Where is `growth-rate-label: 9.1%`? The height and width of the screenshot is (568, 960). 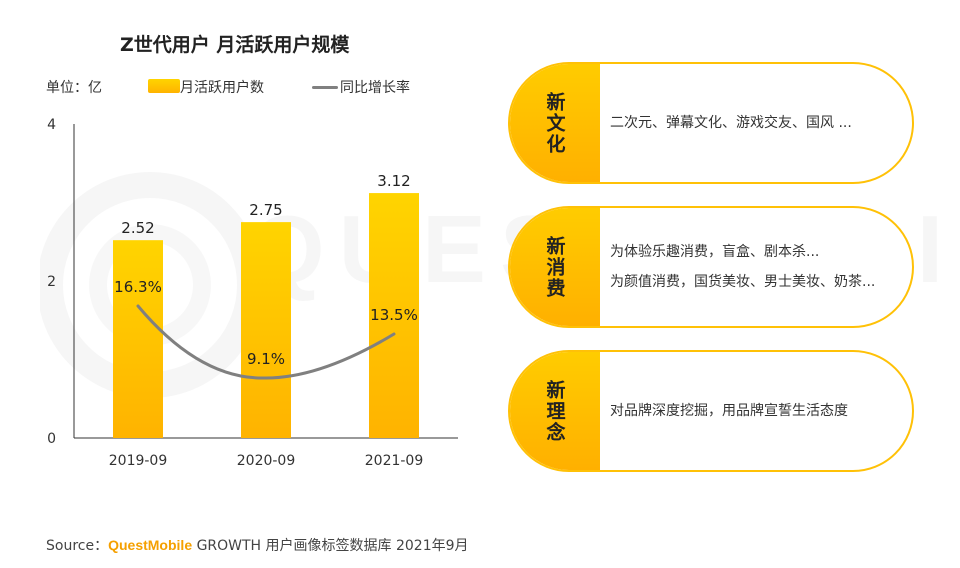
growth-rate-label: 9.1% is located at coordinates (266, 359).